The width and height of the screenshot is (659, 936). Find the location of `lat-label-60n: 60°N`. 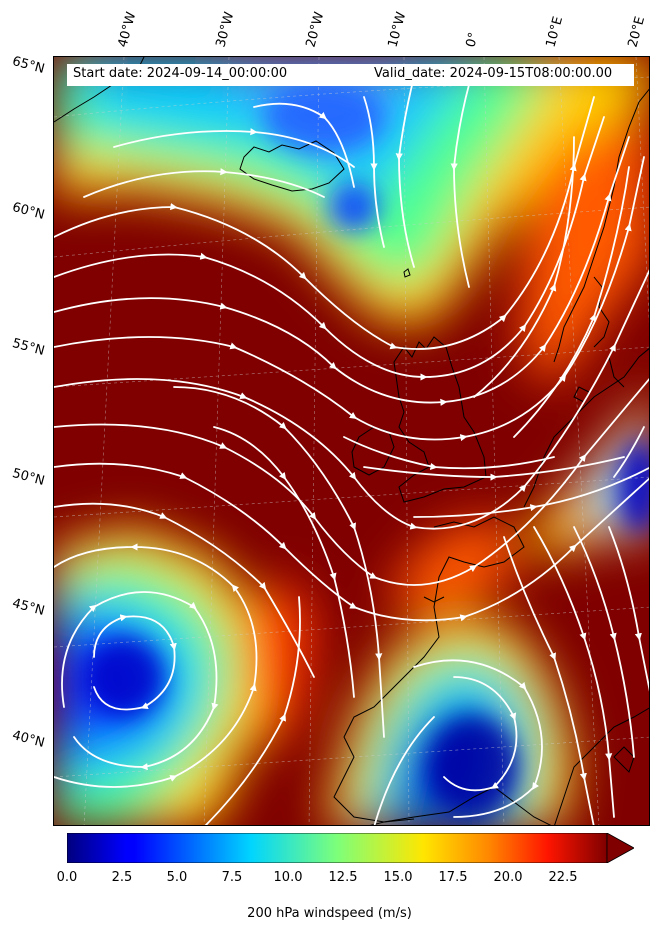

lat-label-60n: 60°N is located at coordinates (28, 211).